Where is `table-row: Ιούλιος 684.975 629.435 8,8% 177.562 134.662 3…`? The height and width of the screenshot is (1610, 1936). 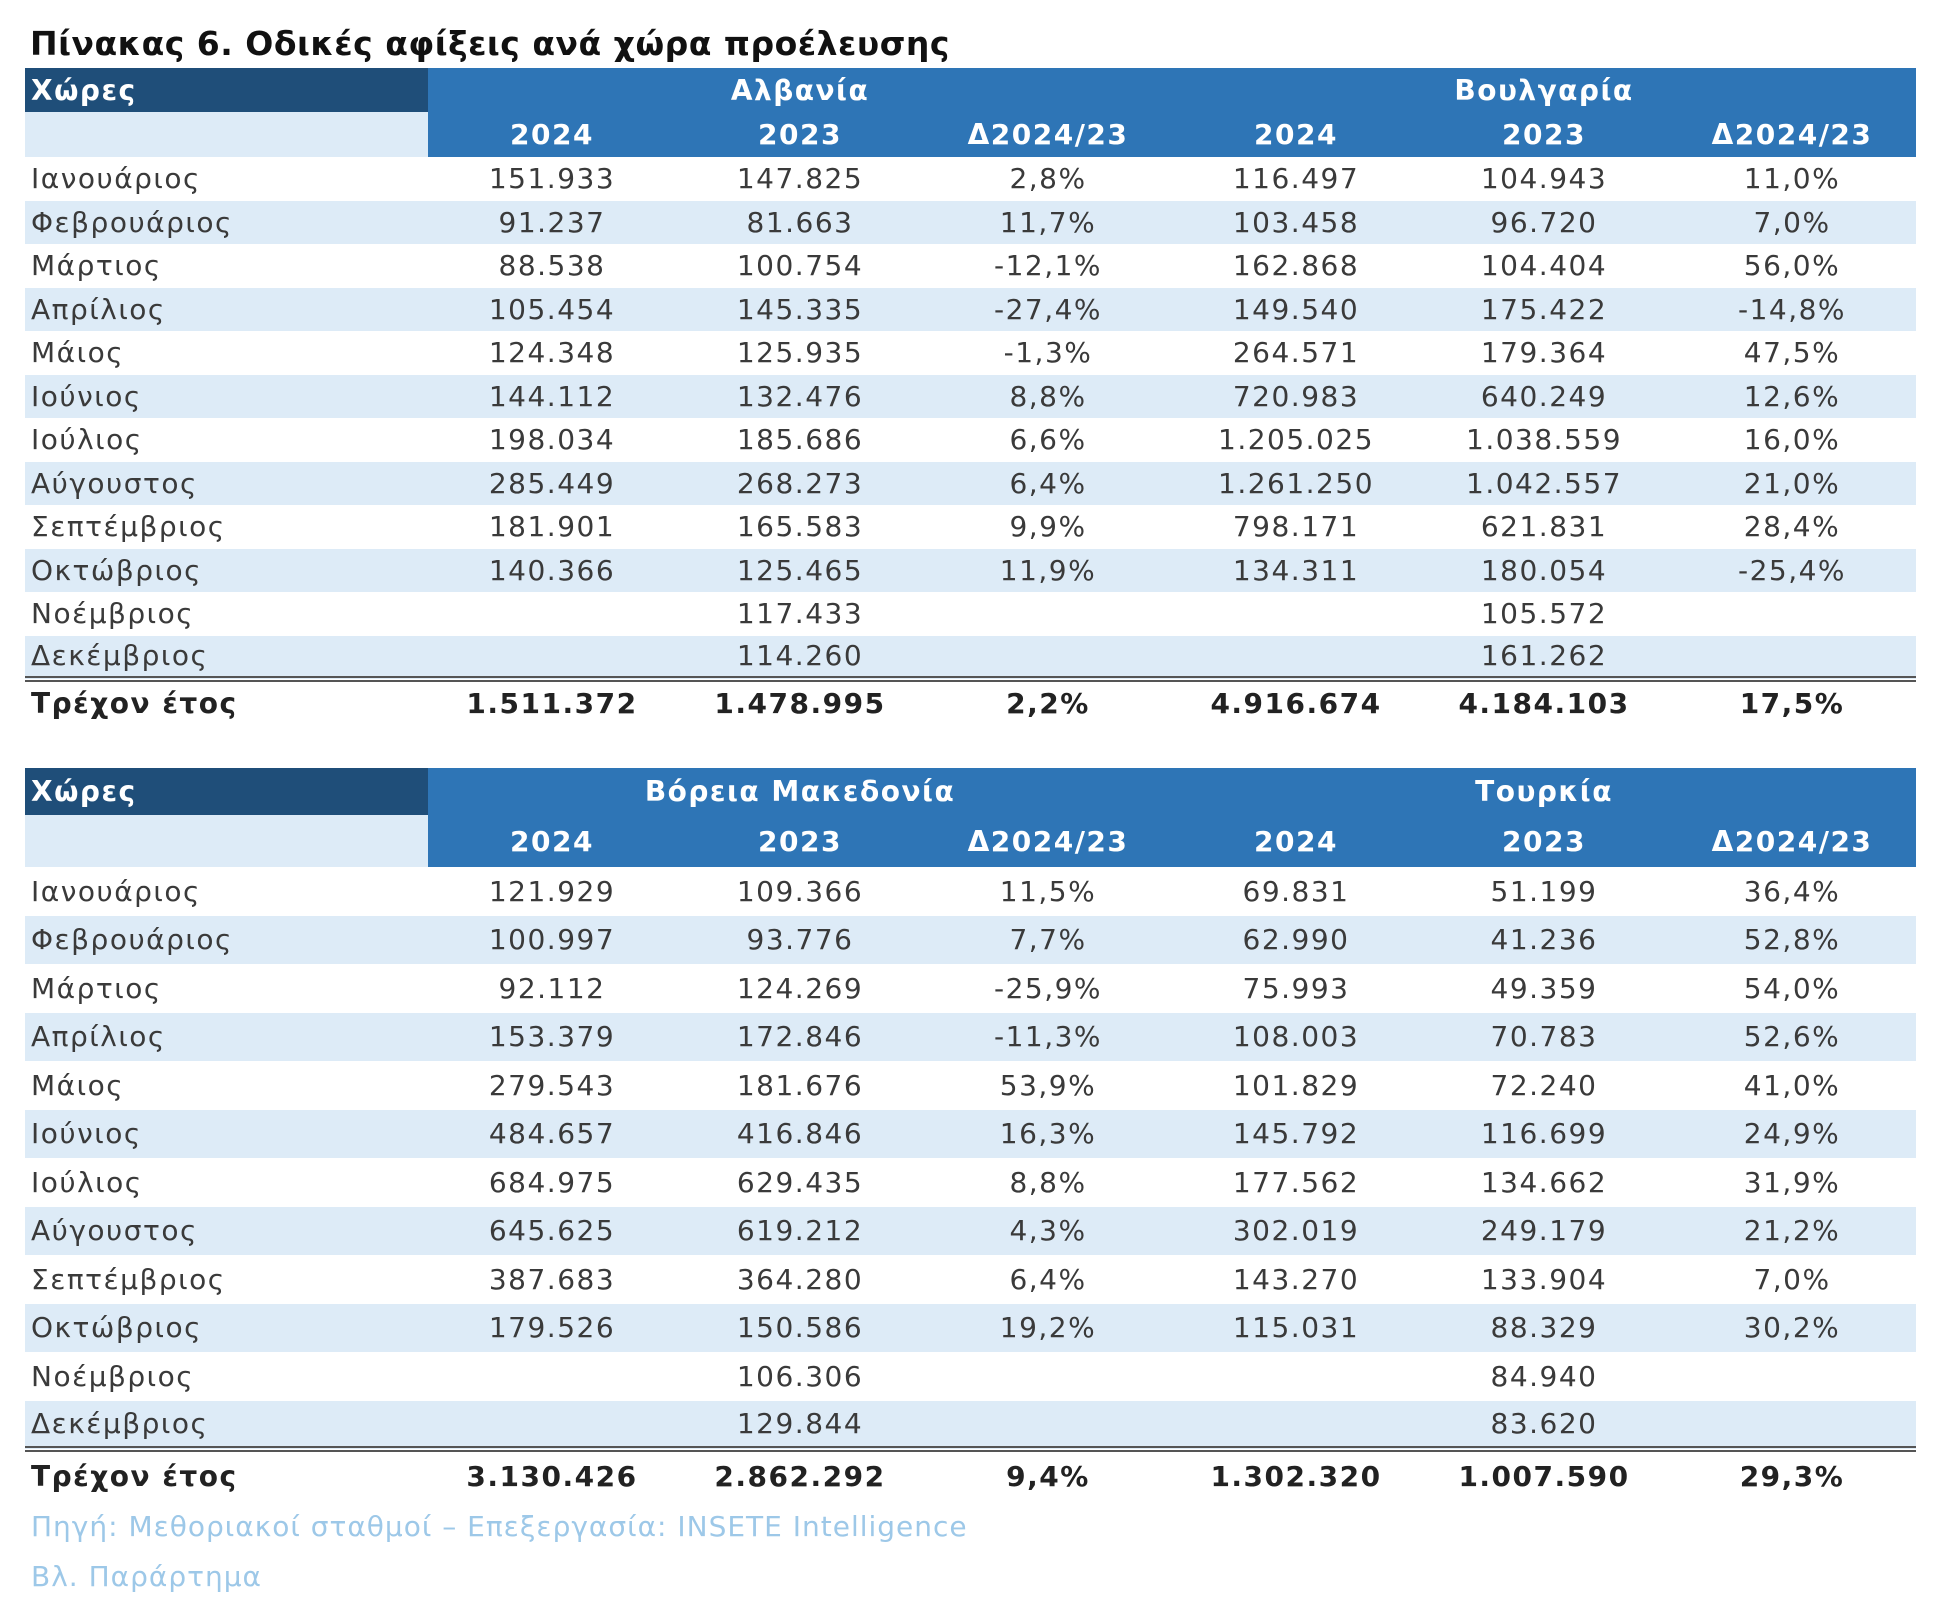
table-row: Ιούλιος 684.975 629.435 8,8% 177.562 134.662 3… is located at coordinates (970, 1182).